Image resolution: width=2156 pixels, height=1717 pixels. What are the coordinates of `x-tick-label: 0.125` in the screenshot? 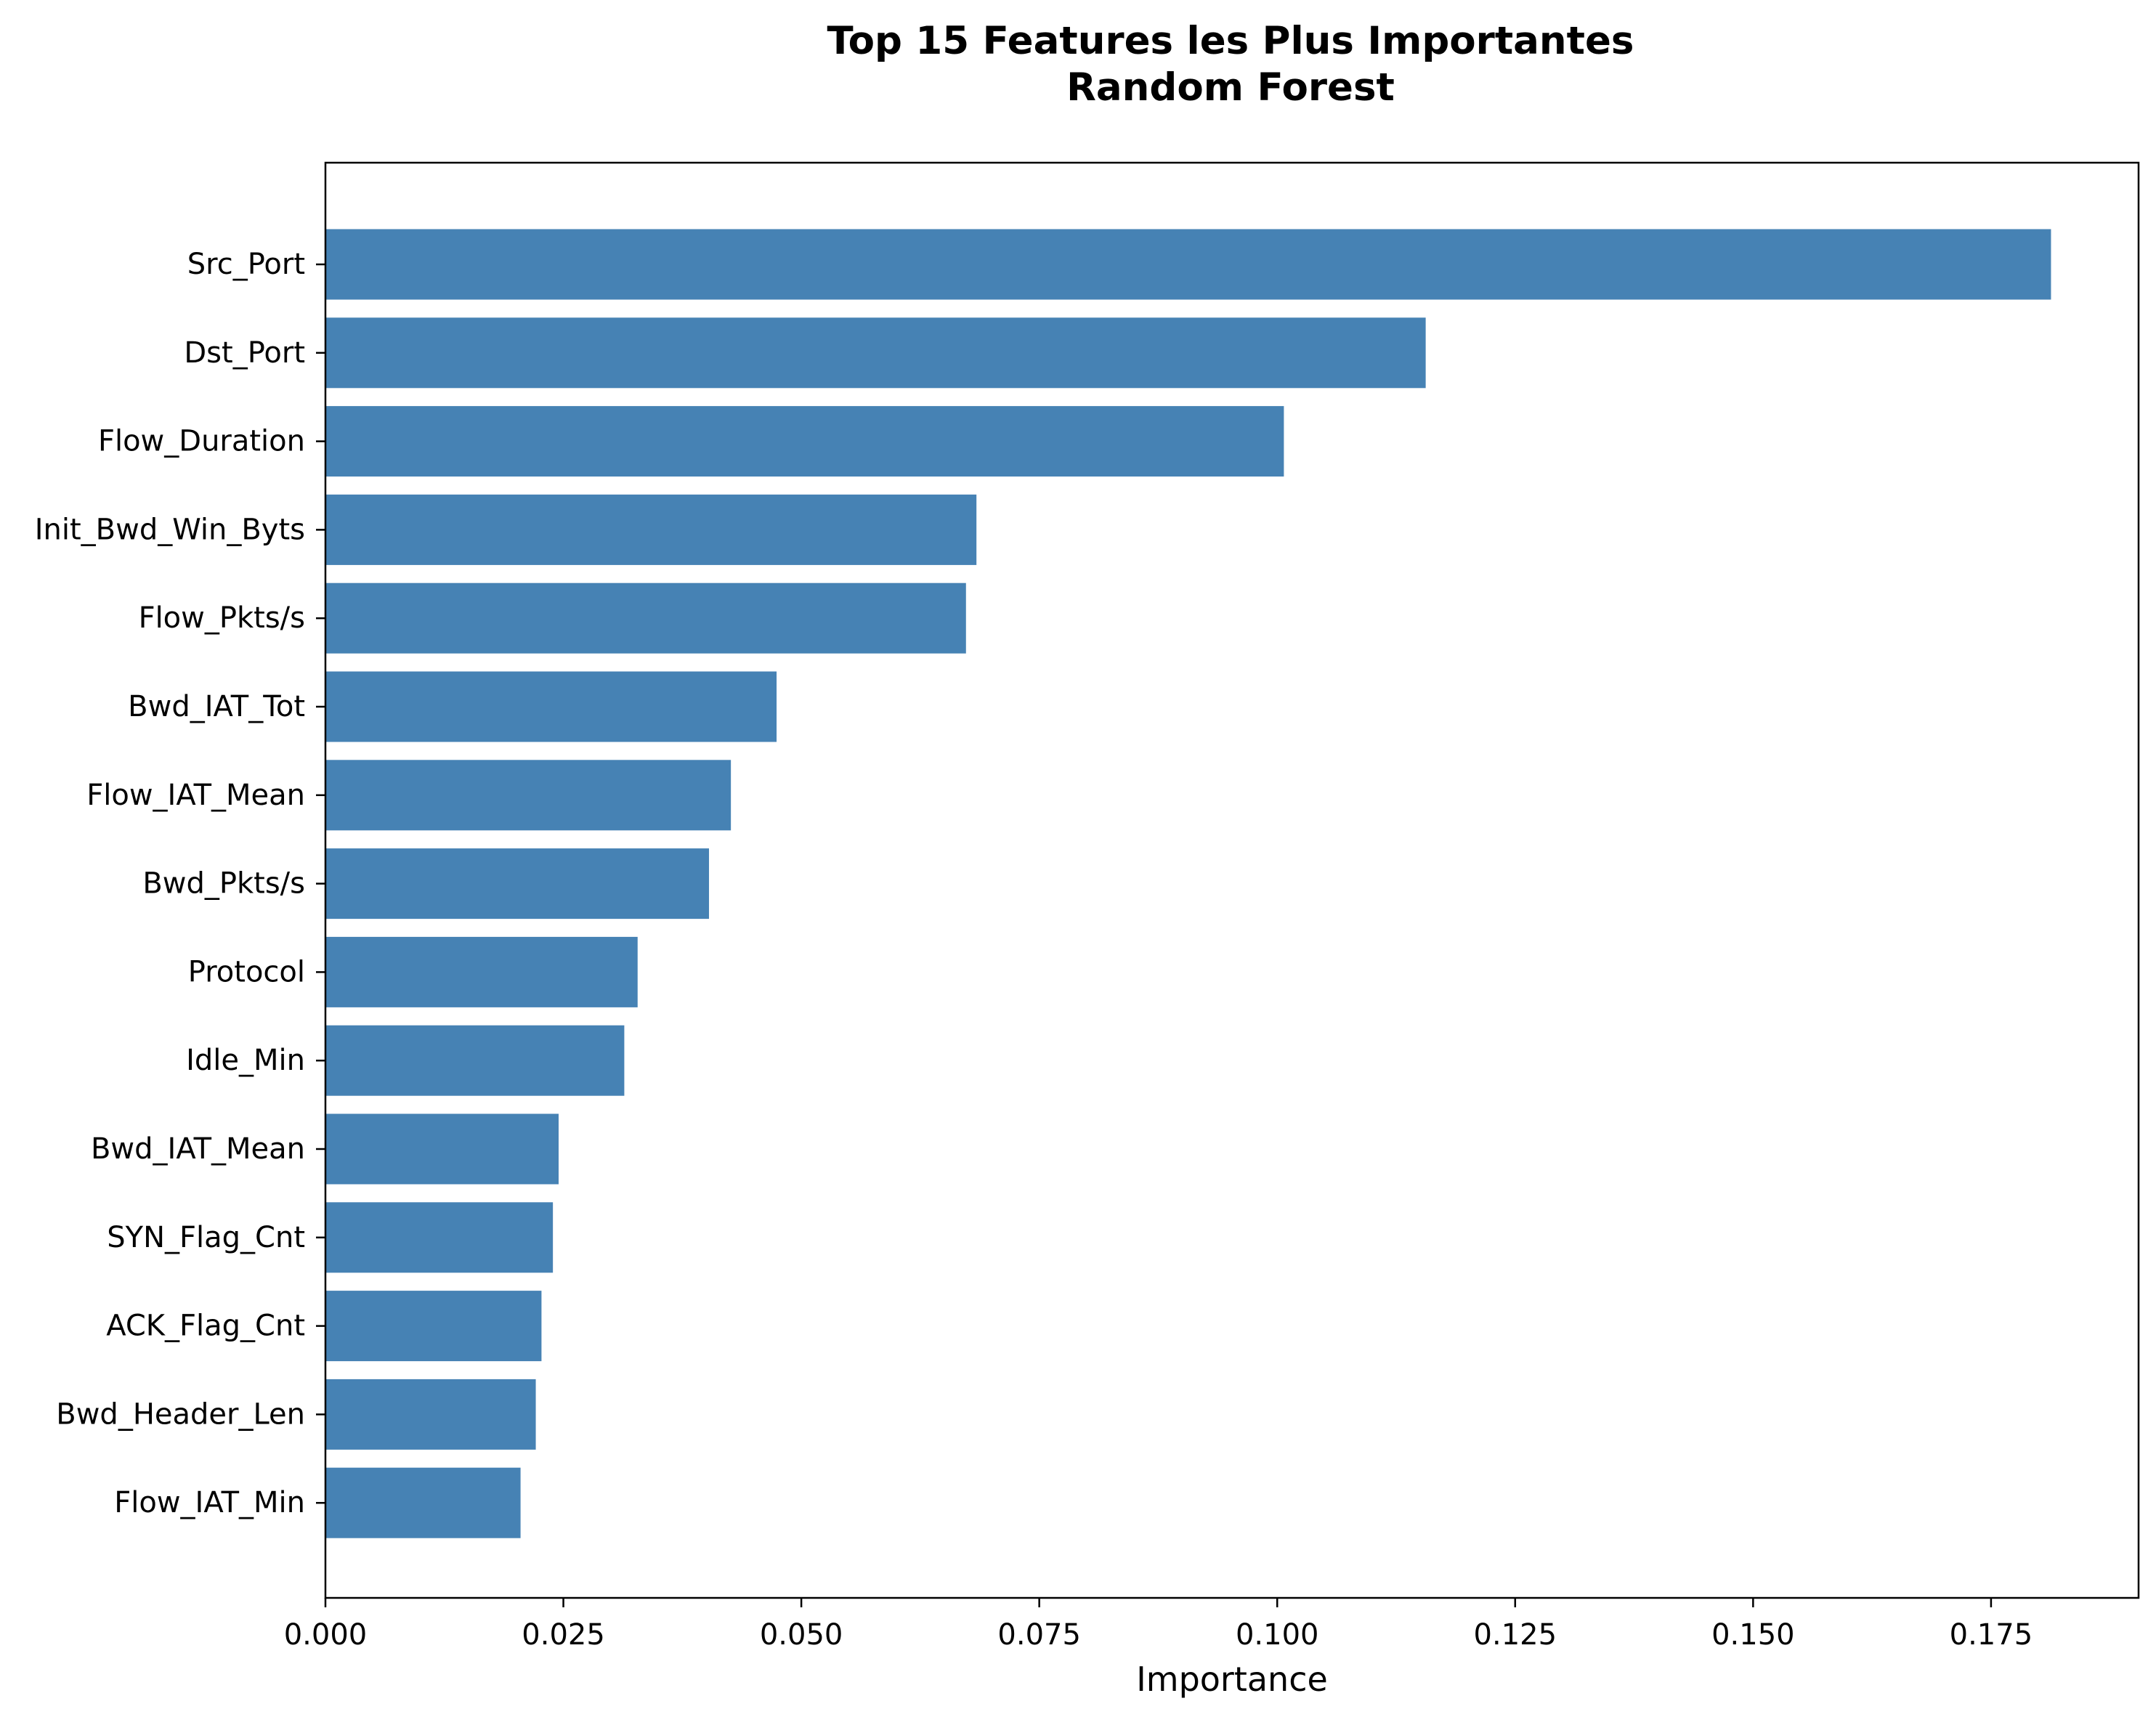 It's located at (1515, 1635).